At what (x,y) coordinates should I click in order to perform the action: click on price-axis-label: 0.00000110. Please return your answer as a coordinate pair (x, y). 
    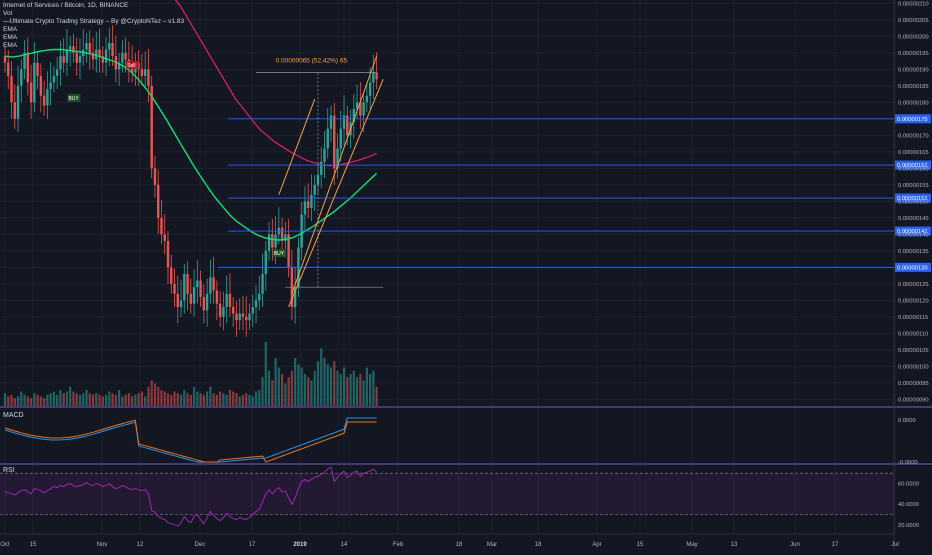
    Looking at the image, I should click on (913, 334).